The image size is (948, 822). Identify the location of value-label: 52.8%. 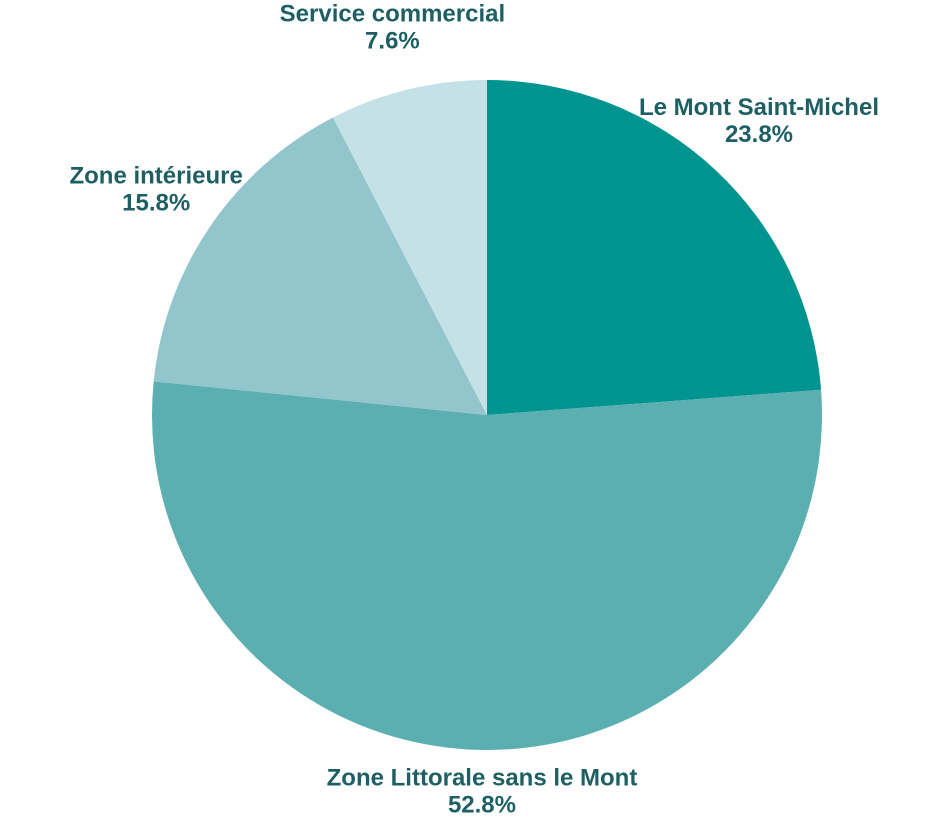
(482, 804).